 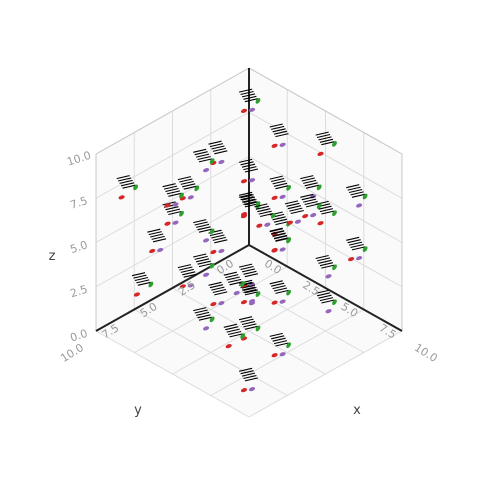 I want to click on grid-line-y-floor, so click(x=211, y=352).